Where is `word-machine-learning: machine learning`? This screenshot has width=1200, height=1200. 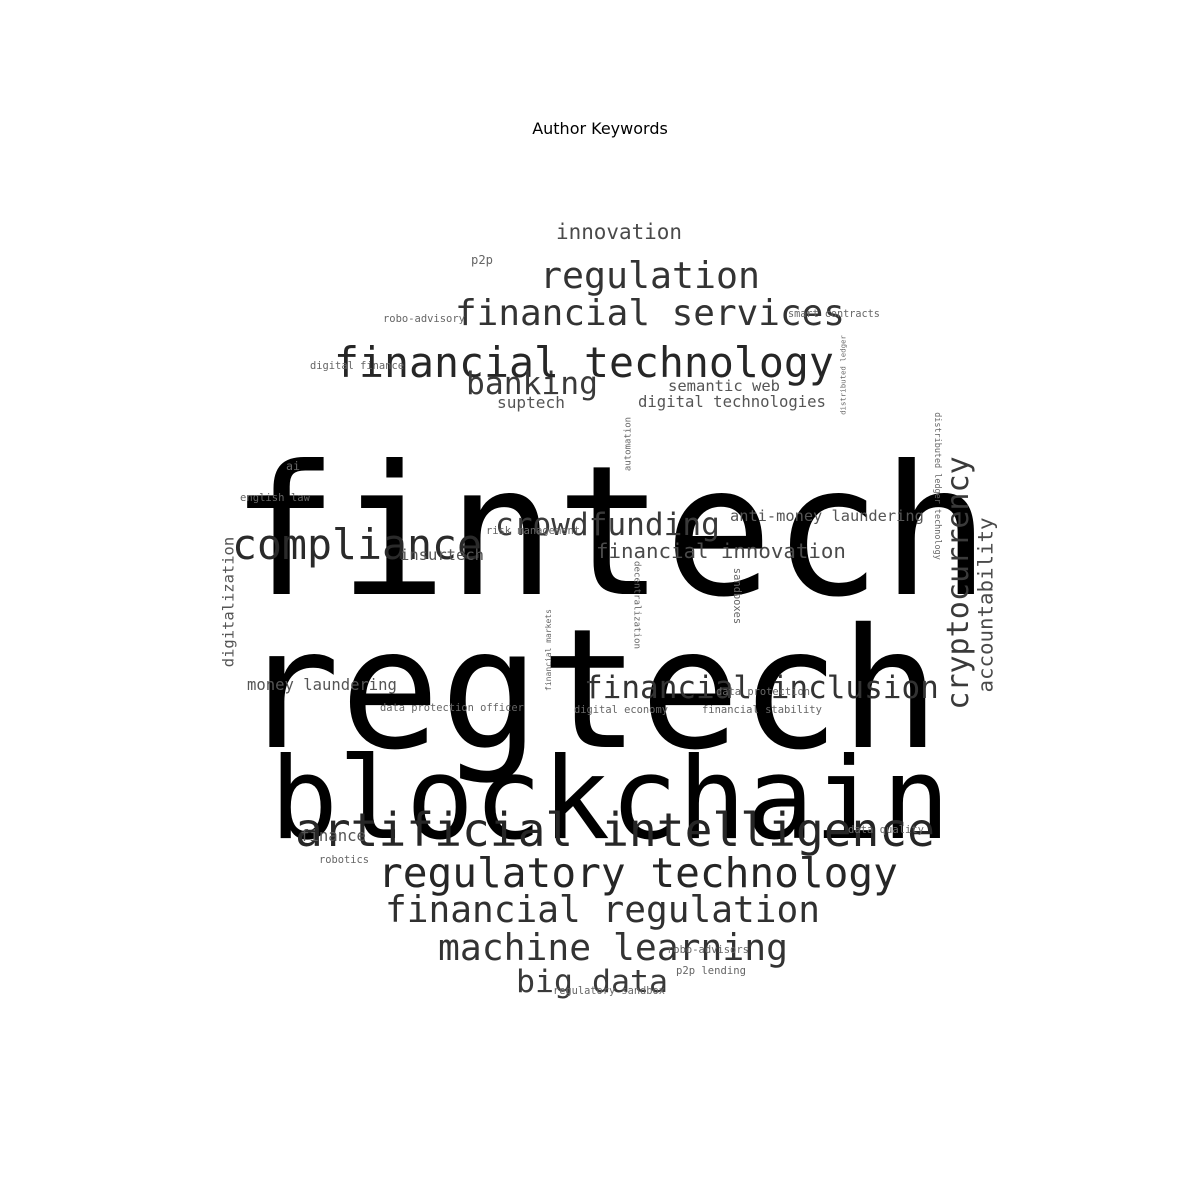 word-machine-learning: machine learning is located at coordinates (613, 947).